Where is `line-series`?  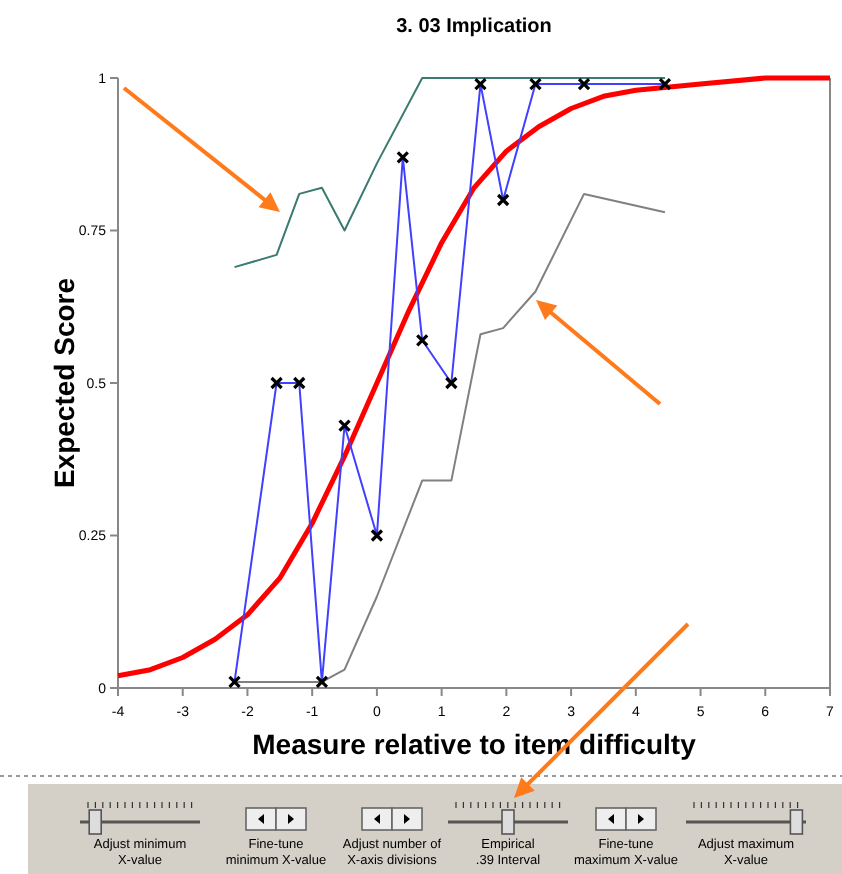
line-series is located at coordinates (449, 173).